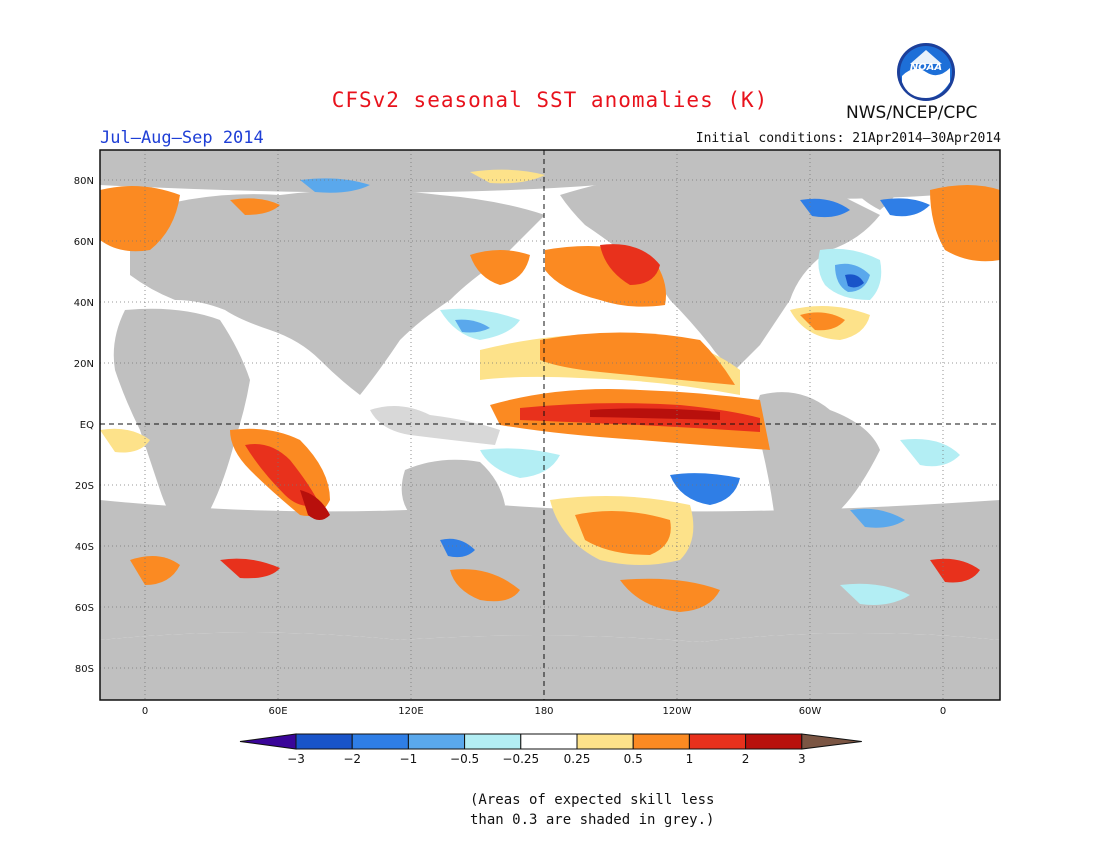 The image size is (1100, 850). Describe the element at coordinates (677, 711) in the screenshot. I see `lon-label: 120W` at that location.